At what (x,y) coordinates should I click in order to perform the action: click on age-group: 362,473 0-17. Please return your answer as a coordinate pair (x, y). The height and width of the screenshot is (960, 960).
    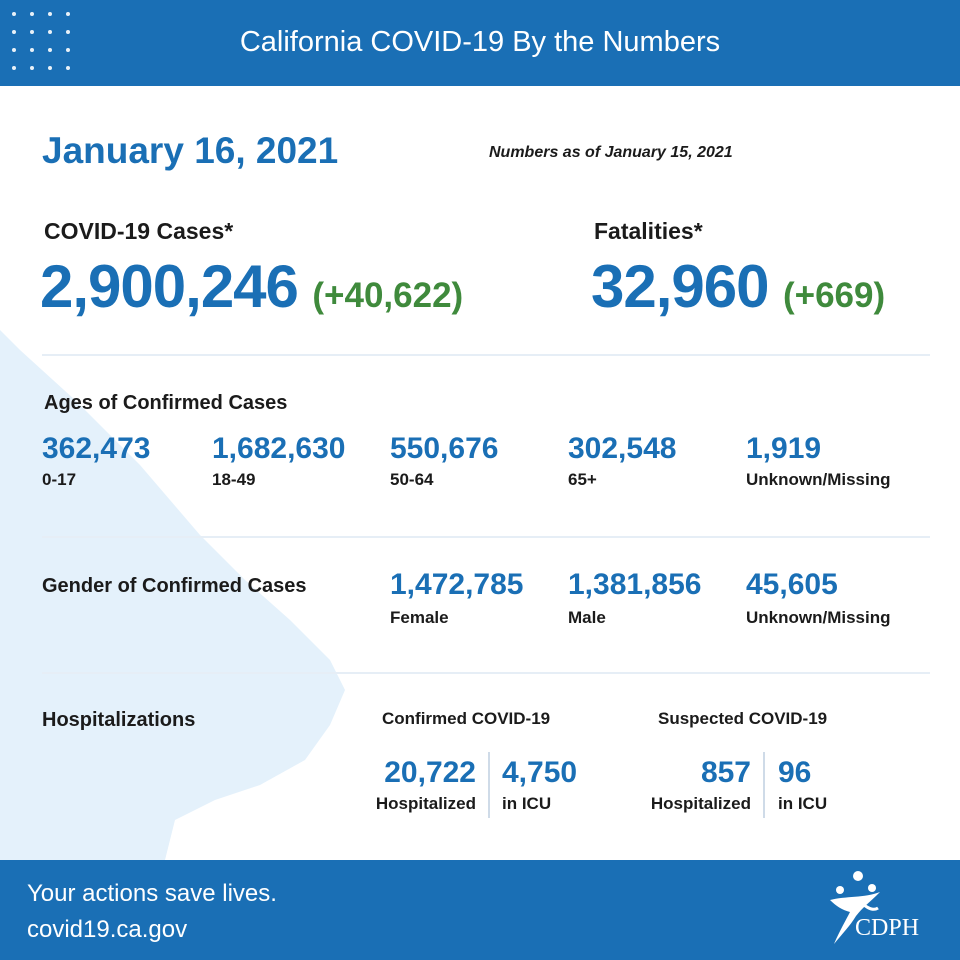
    Looking at the image, I should click on (96, 461).